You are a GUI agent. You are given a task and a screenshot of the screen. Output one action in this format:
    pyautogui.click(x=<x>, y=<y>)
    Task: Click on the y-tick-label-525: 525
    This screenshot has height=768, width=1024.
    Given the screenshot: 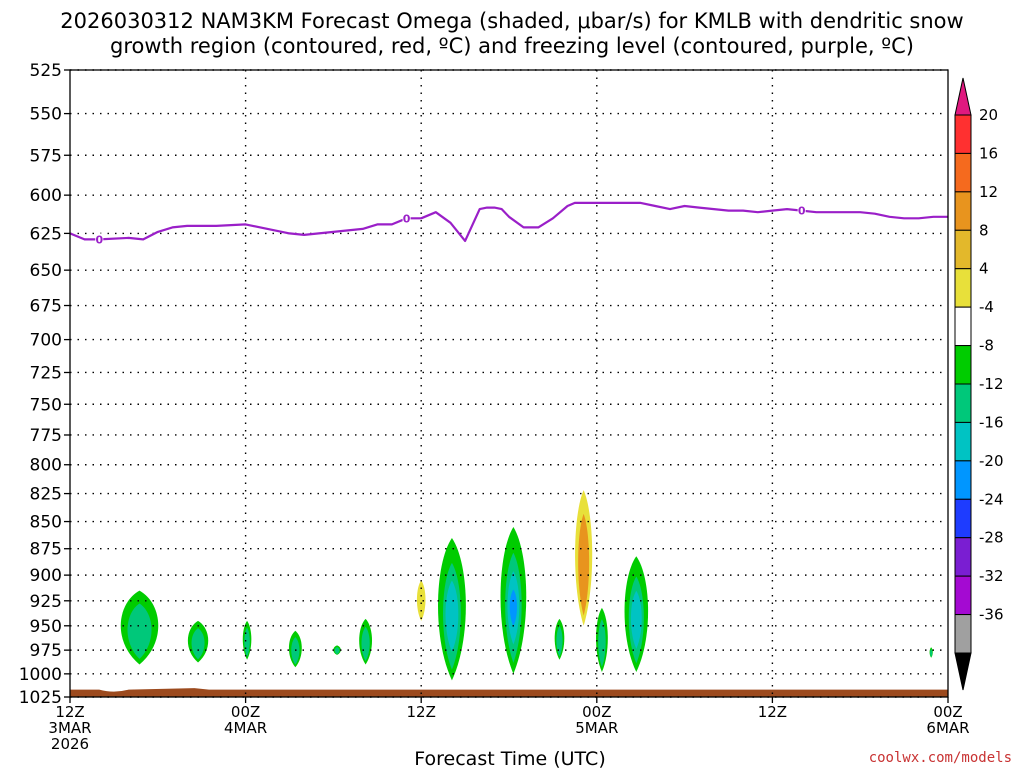 What is the action you would take?
    pyautogui.click(x=46, y=71)
    